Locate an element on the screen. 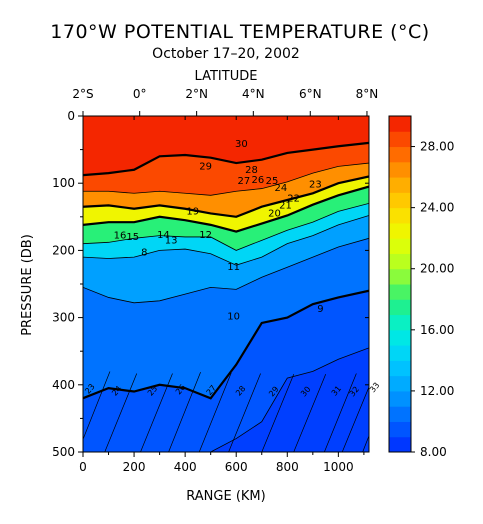 The image size is (483, 524). x-tick-label: 800 is located at coordinates (287, 467).